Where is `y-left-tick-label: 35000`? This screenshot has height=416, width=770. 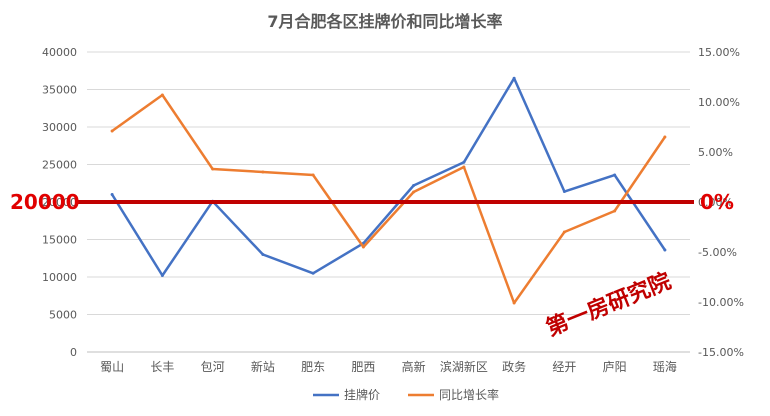
y-left-tick-label: 35000 is located at coordinates (59, 90).